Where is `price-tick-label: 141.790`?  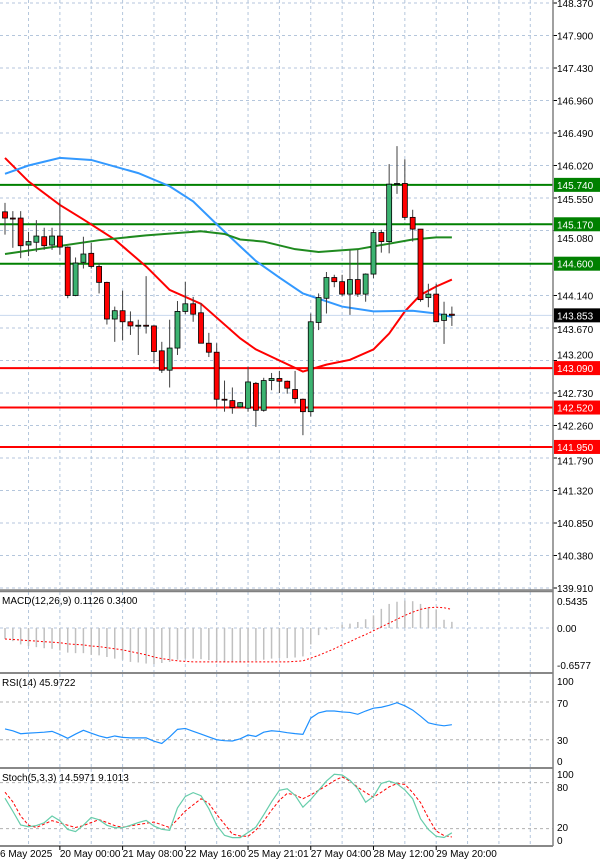
price-tick-label: 141.790 is located at coordinates (575, 462).